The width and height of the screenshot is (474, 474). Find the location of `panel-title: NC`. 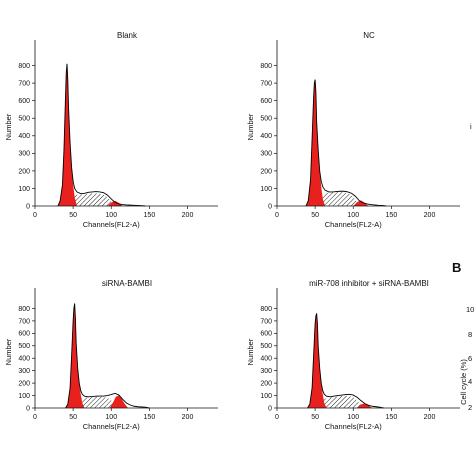

panel-title: NC is located at coordinates (369, 35).